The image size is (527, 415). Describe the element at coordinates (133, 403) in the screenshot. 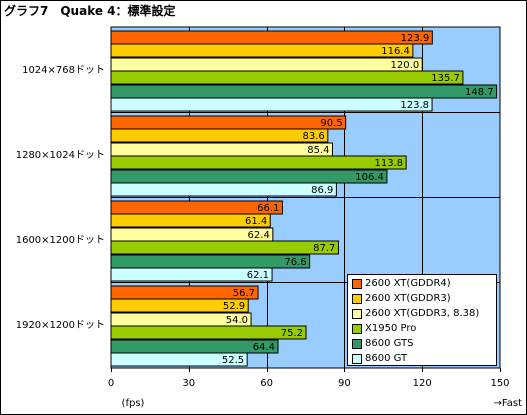

I see `x-axis-label: (fps)` at that location.